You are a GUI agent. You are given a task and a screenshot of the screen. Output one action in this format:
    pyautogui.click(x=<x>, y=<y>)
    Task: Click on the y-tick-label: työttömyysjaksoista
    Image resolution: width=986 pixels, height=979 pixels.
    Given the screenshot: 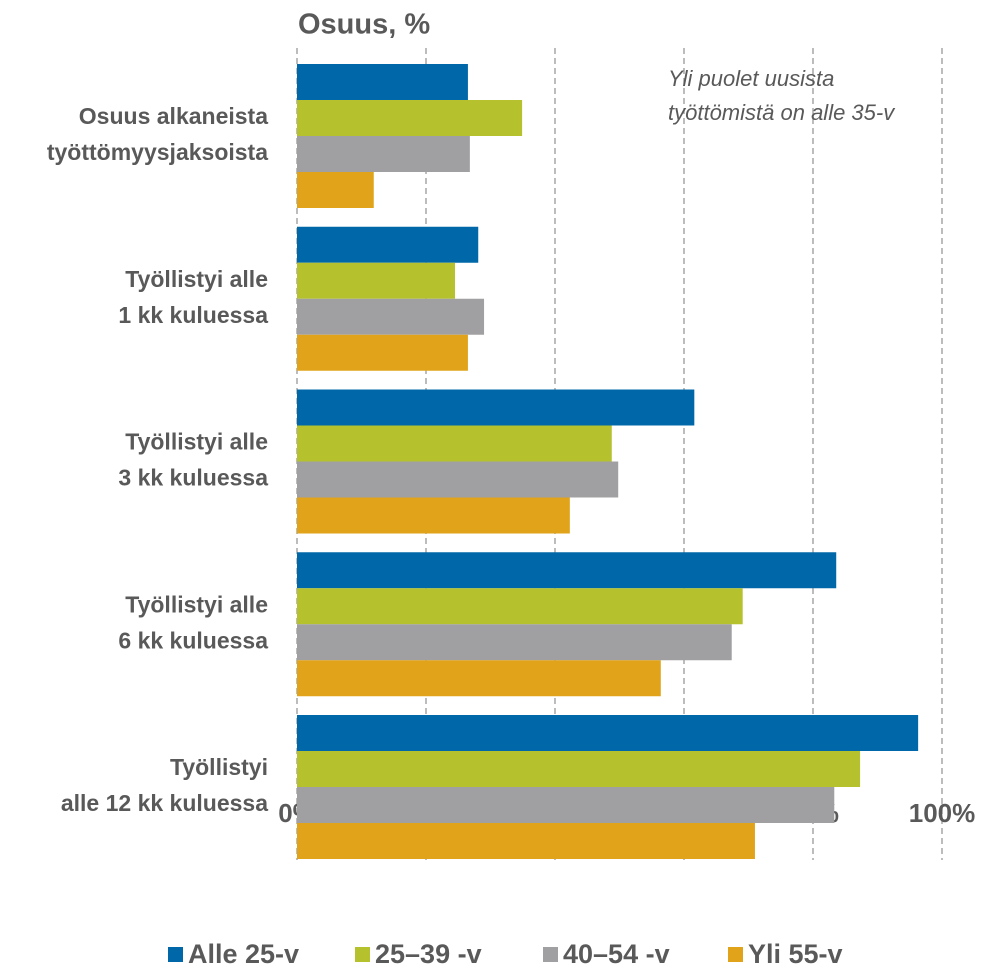 What is the action you would take?
    pyautogui.click(x=157, y=152)
    